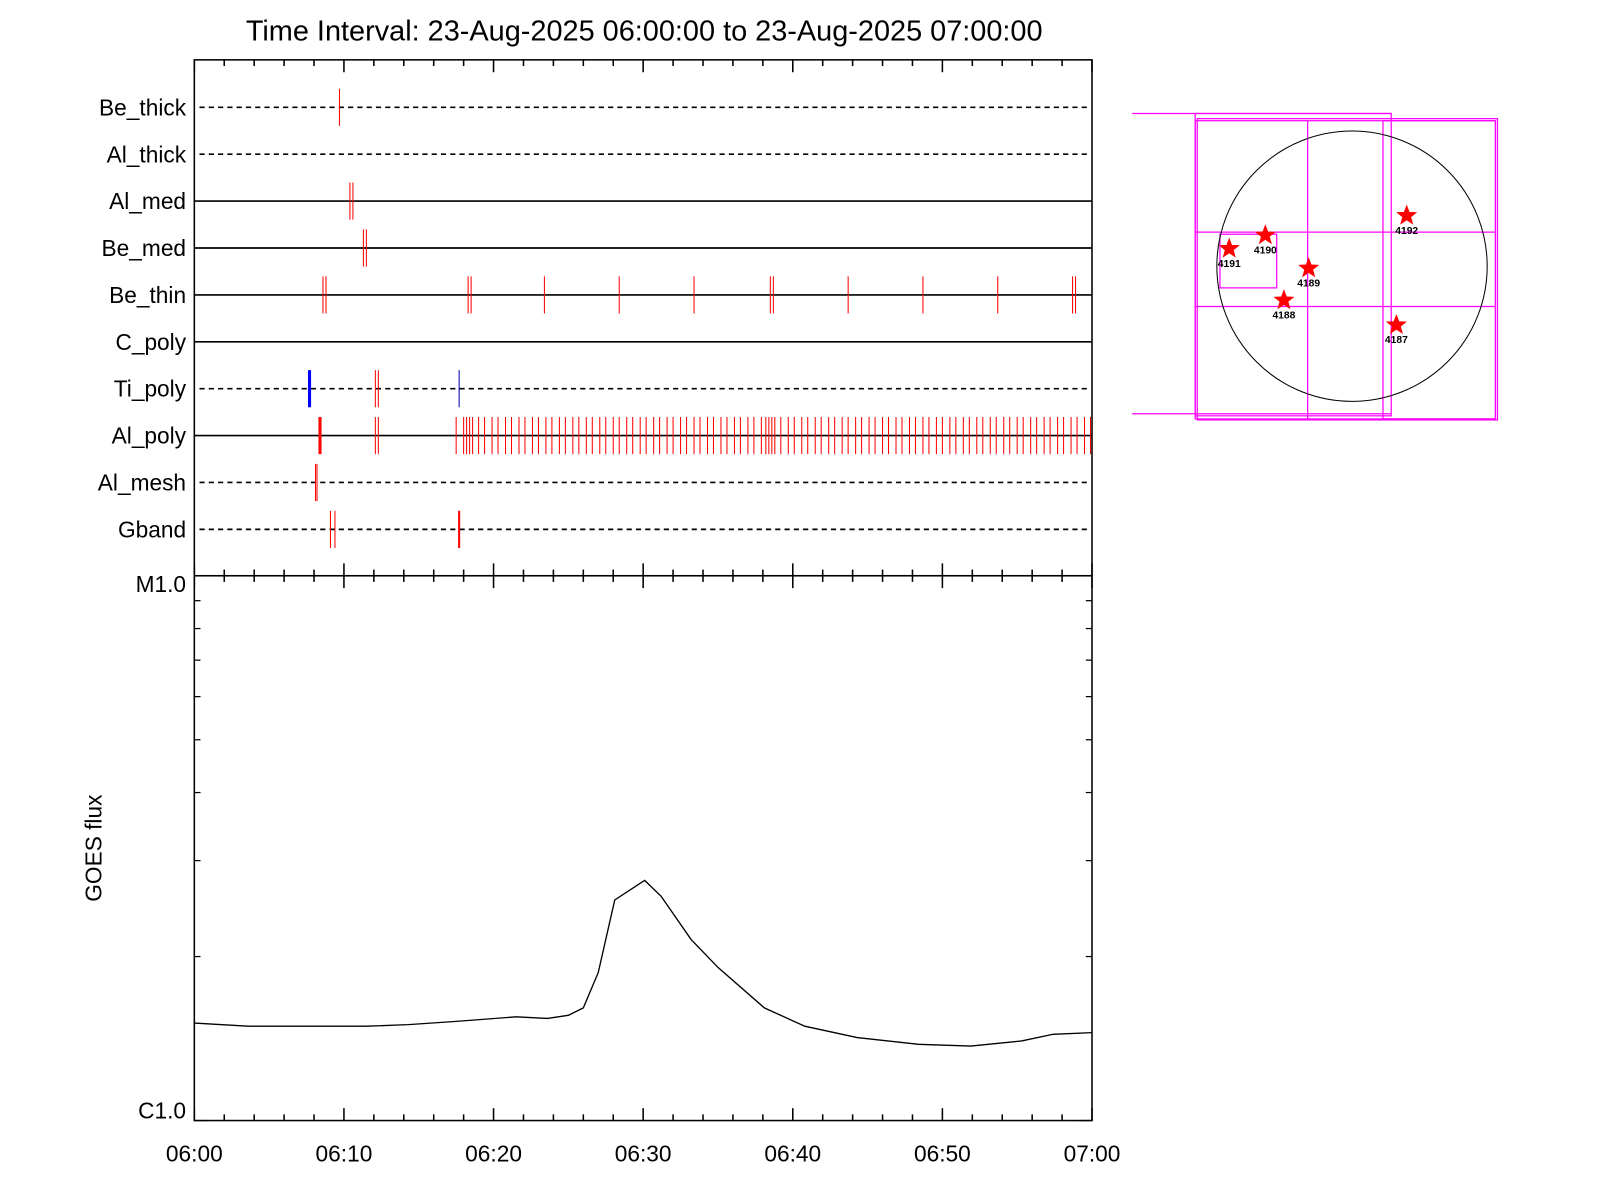  Describe the element at coordinates (194, 1154) in the screenshot. I see `x-tick-label: 06:00` at that location.